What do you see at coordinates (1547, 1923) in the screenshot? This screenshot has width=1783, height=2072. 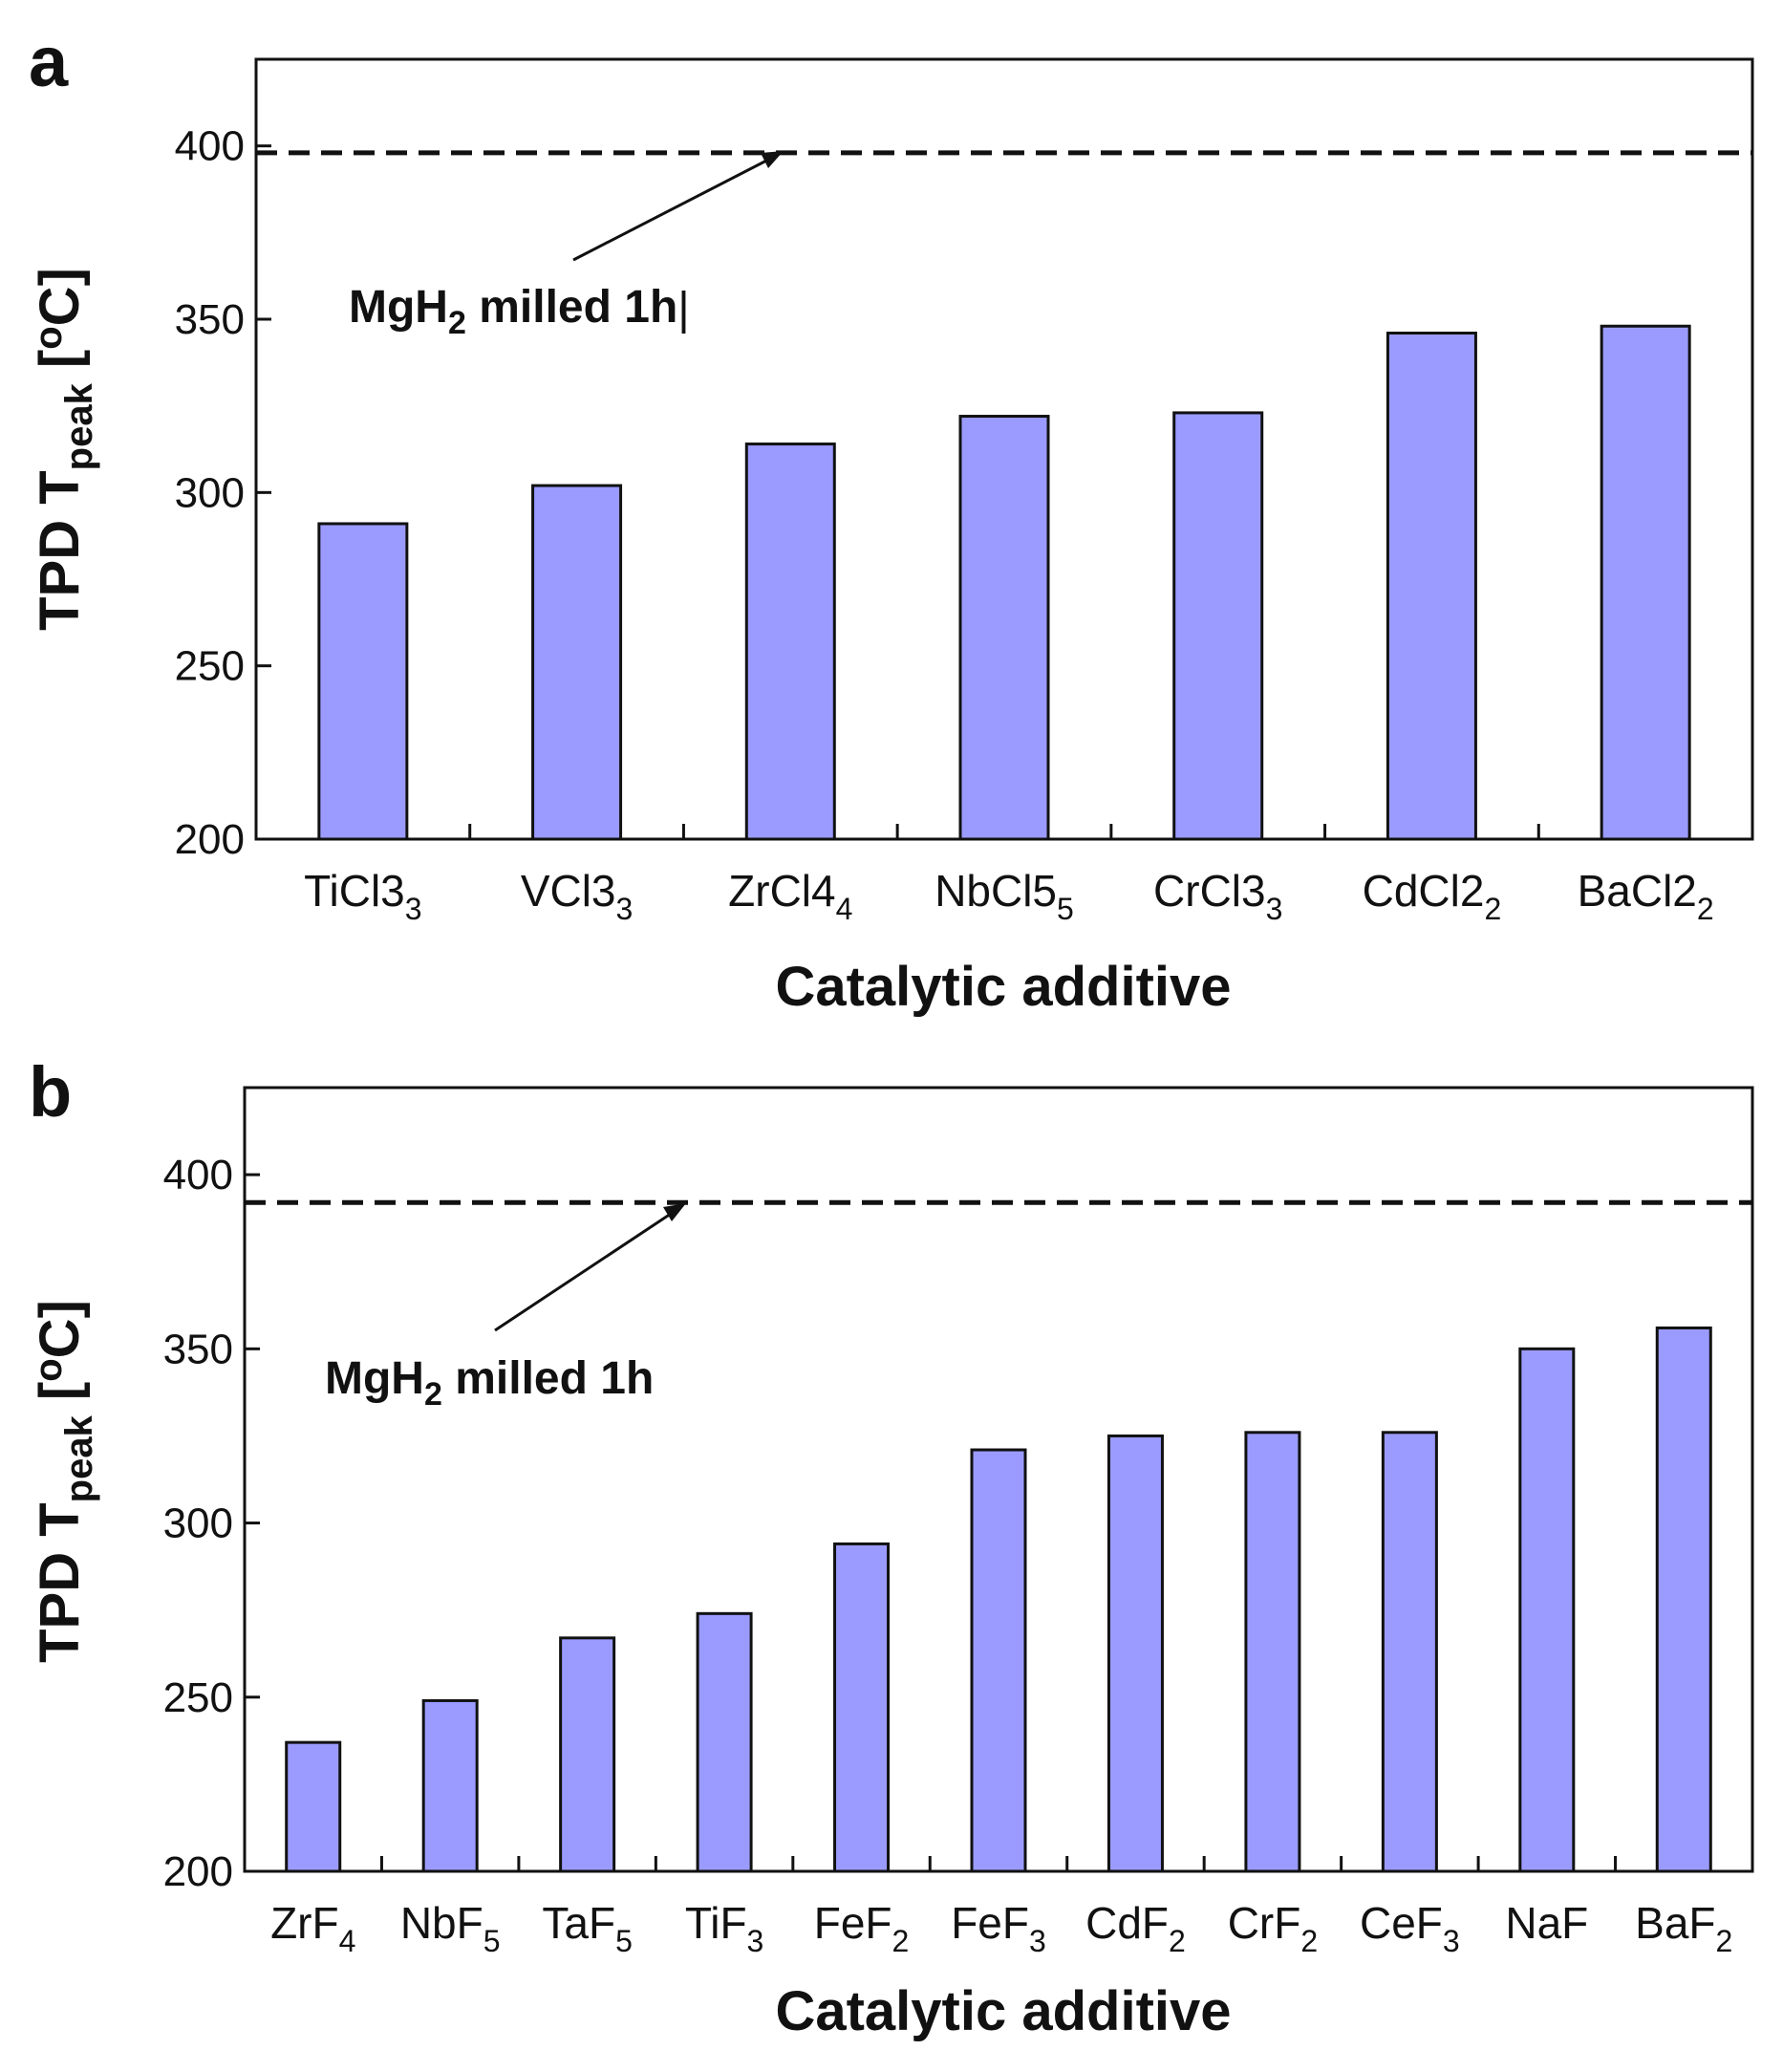 I see `category-label: NaF` at bounding box center [1547, 1923].